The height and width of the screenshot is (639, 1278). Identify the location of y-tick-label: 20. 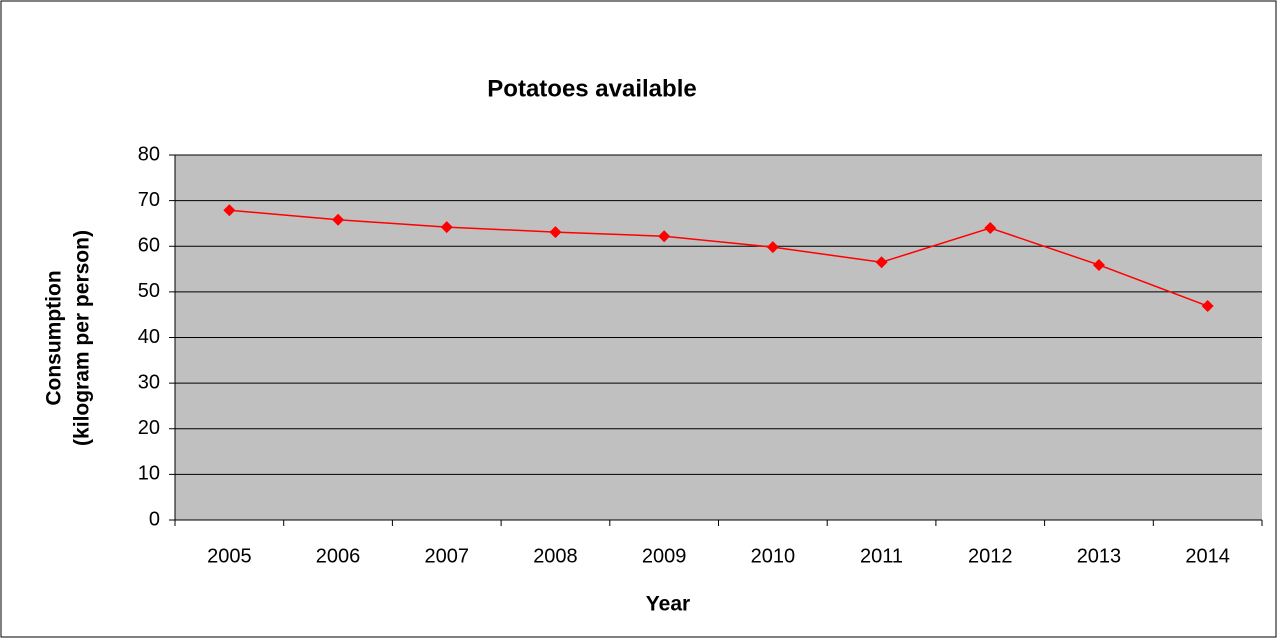
(149, 428).